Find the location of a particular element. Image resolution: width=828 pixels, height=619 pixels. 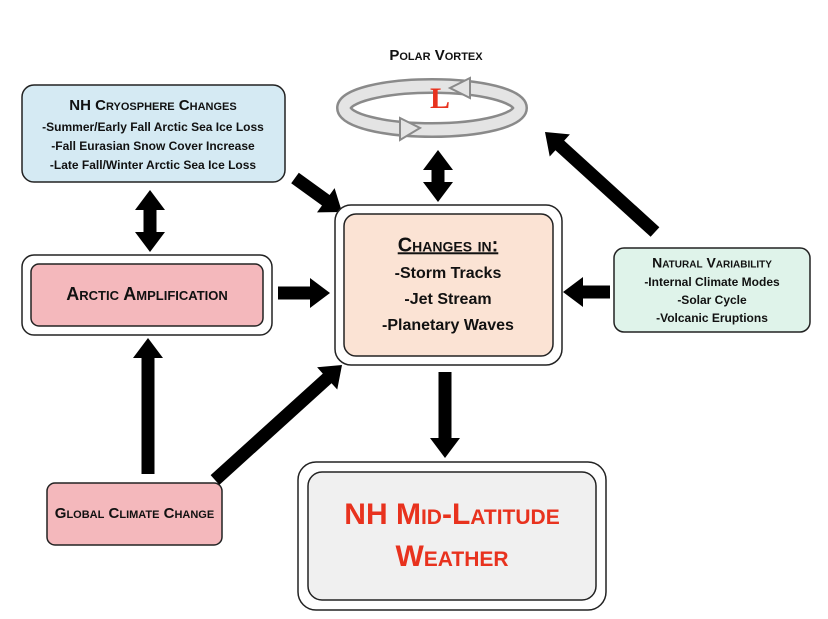

node-line: -Volcanic Eruptions is located at coordinates (712, 318).